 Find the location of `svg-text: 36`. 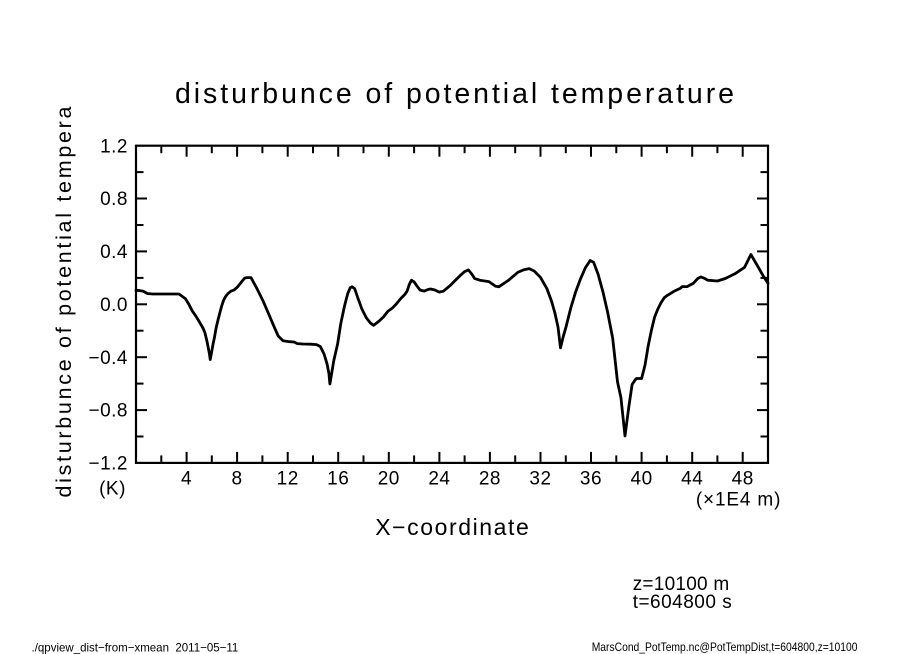

svg-text: 36 is located at coordinates (591, 479).